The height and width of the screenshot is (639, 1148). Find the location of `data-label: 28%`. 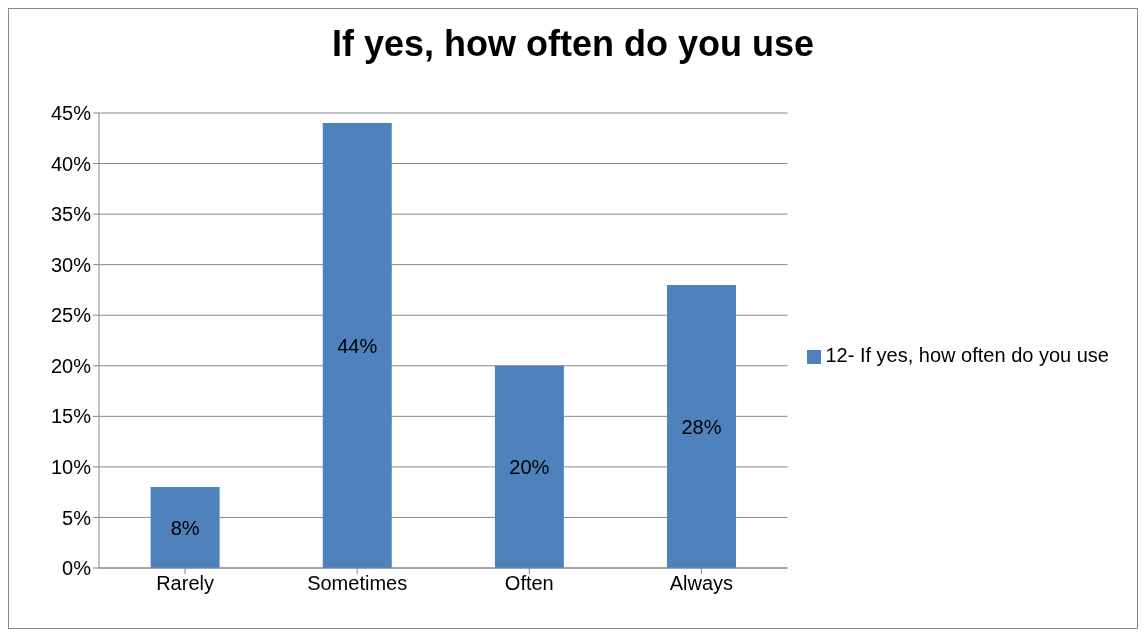

data-label: 28% is located at coordinates (701, 426).